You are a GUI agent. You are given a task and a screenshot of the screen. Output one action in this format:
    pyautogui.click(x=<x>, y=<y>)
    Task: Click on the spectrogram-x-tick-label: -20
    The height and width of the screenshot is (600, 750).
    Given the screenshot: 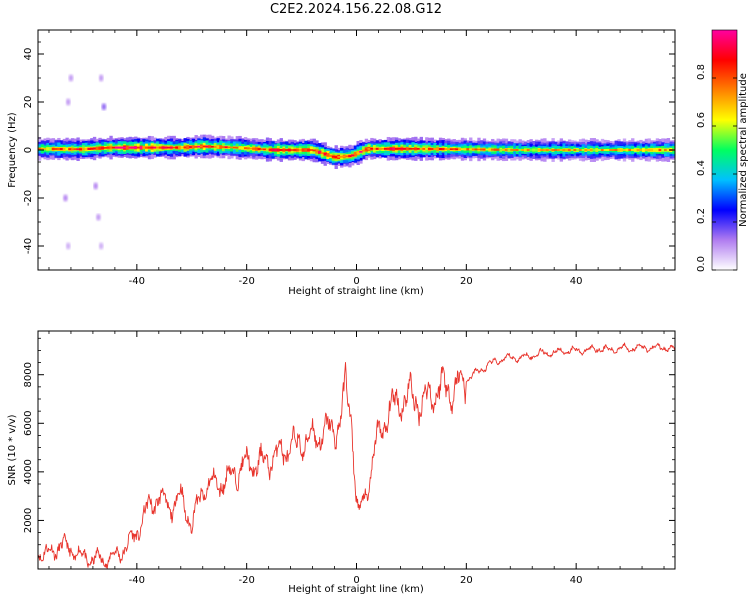 What is the action you would take?
    pyautogui.click(x=247, y=281)
    